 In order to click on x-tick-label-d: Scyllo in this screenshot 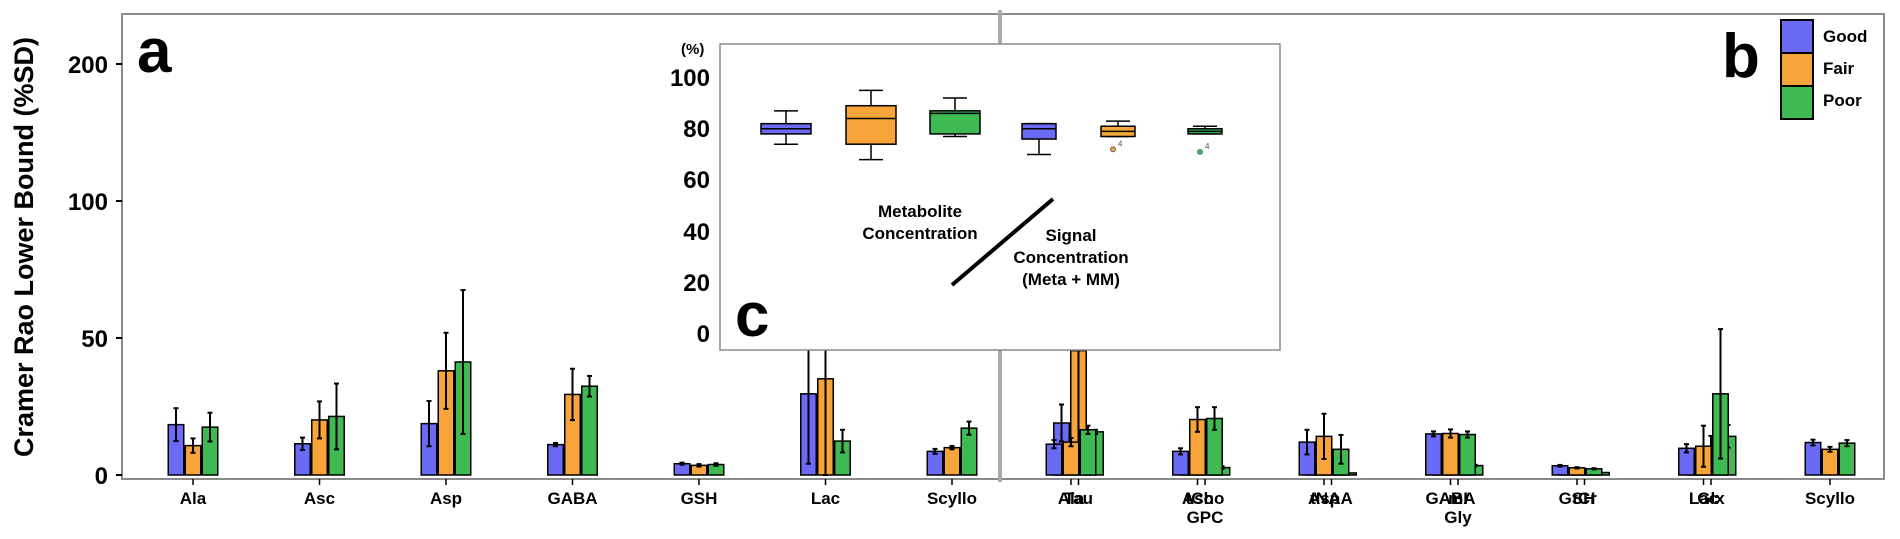, I will do `click(1830, 498)`.